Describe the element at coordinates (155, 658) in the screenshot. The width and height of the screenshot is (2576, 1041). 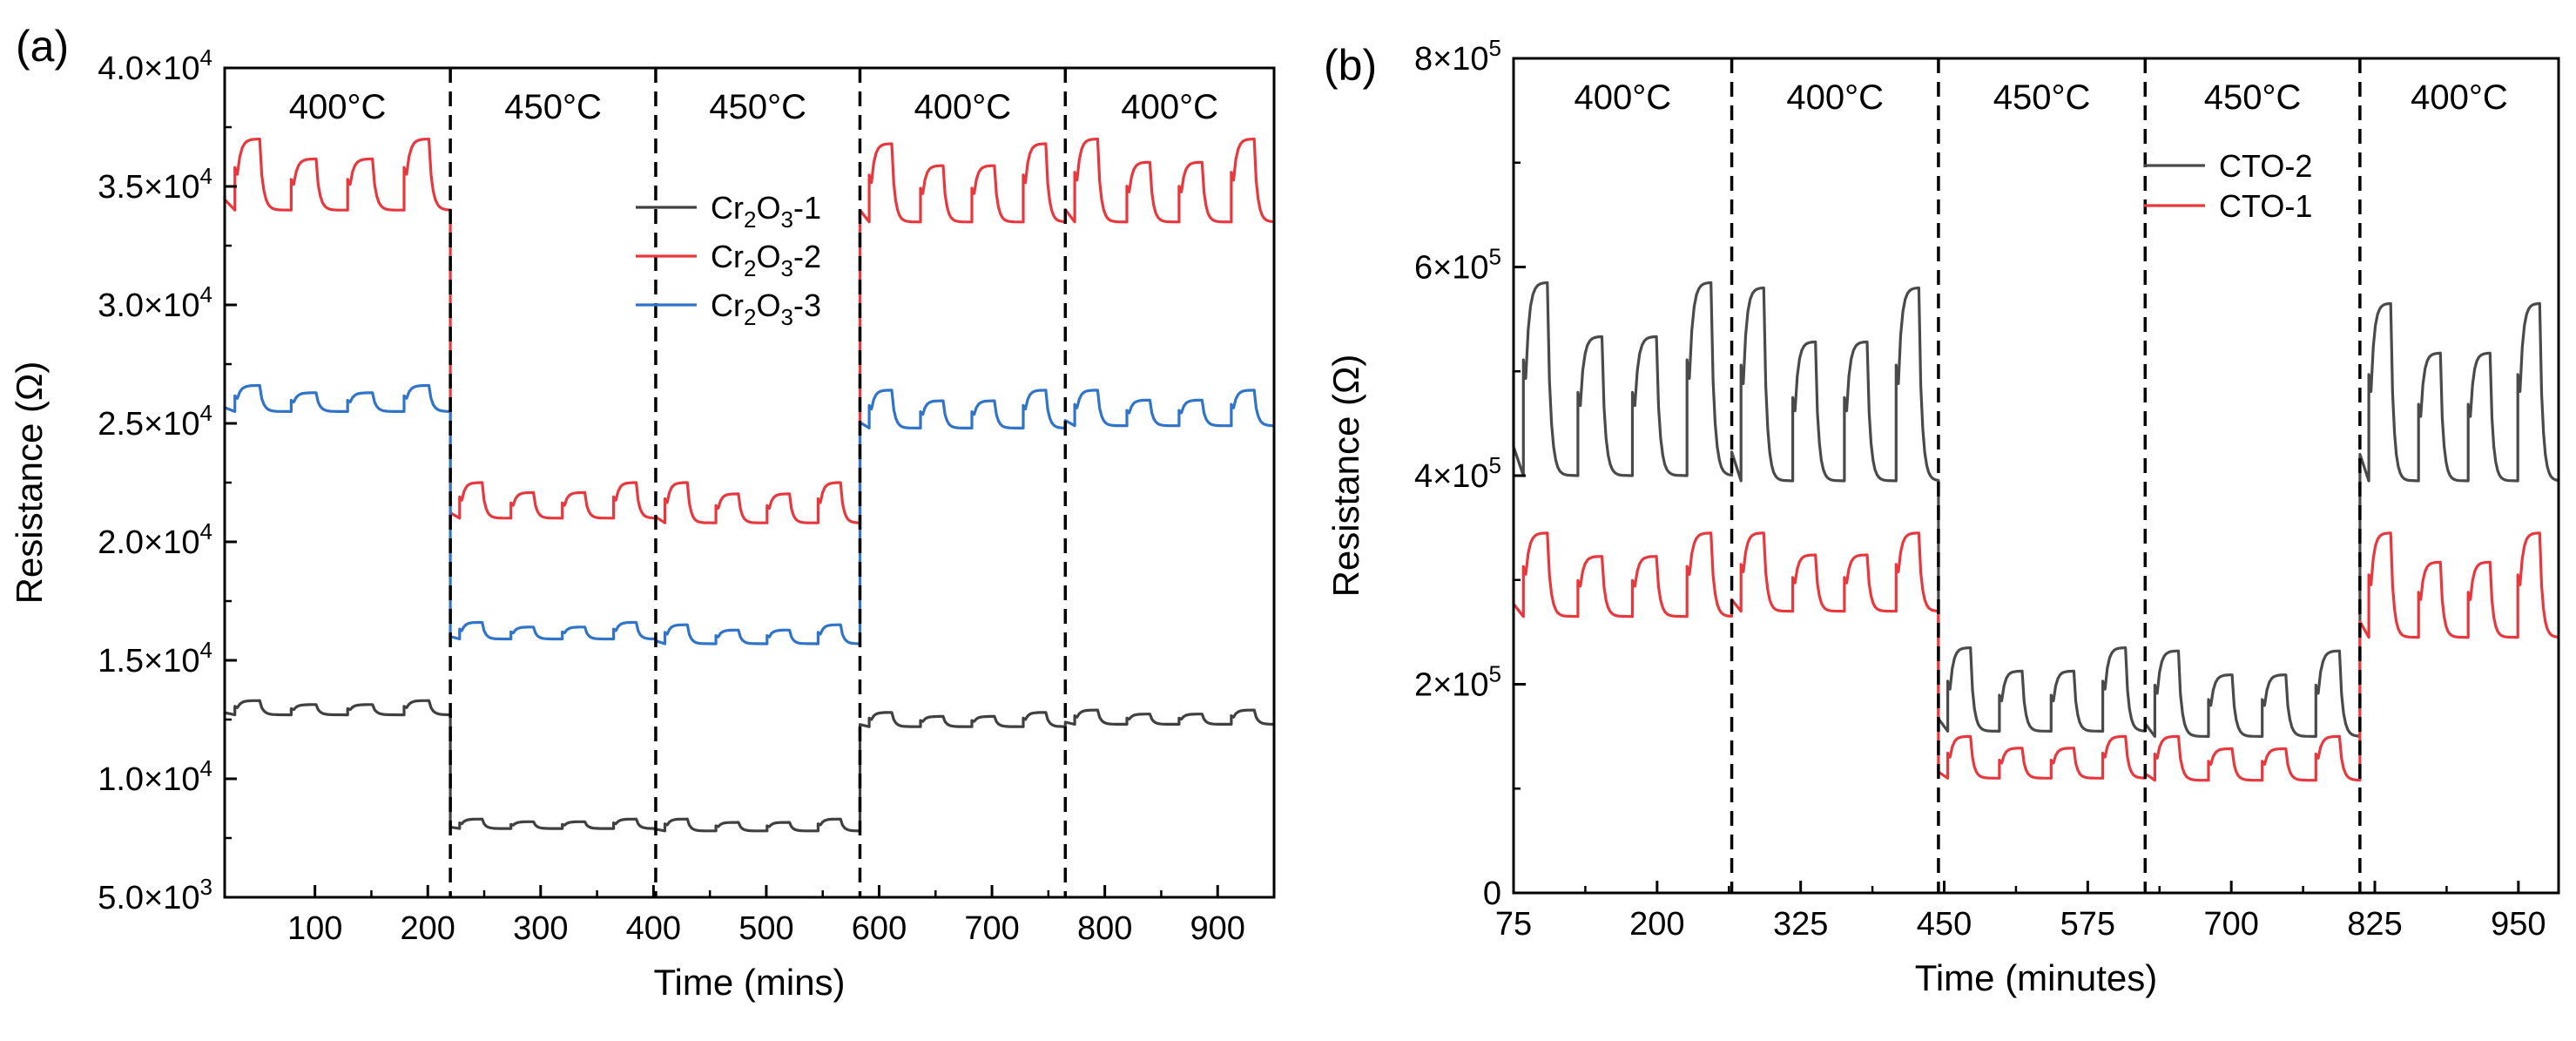
I see `y-tick-label: 1.5×10⁴` at that location.